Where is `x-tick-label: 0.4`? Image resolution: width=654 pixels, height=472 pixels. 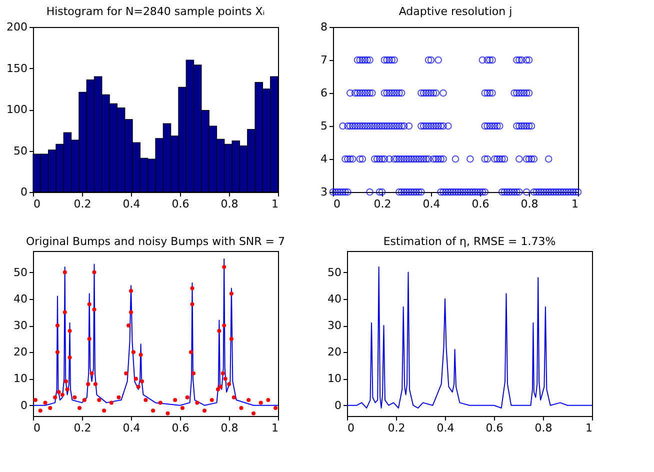
x-tick-label: 0.4 is located at coordinates (131, 204).